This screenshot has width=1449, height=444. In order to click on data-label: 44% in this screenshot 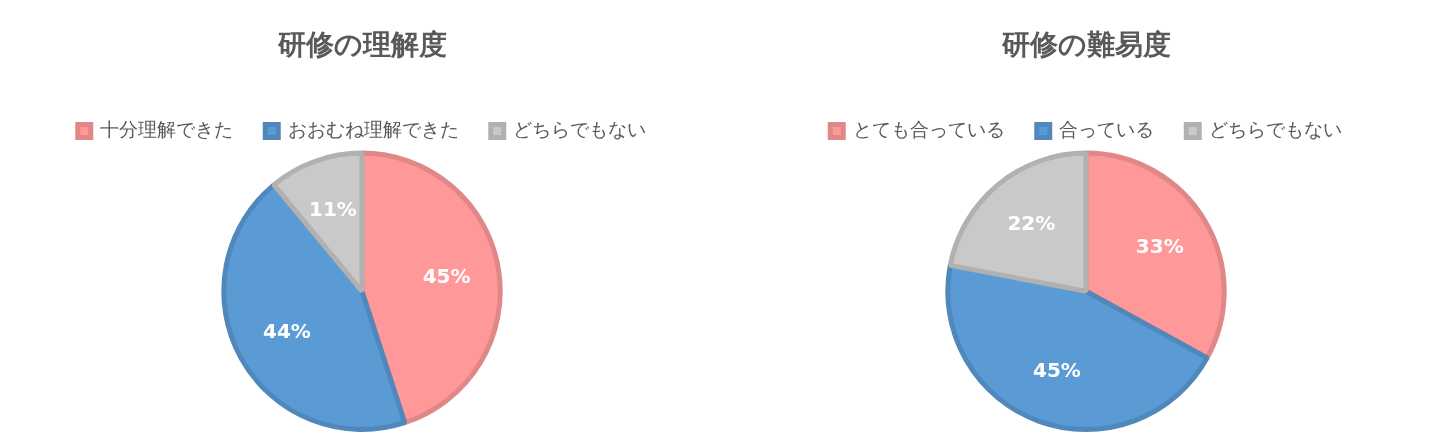, I will do `click(286, 330)`.